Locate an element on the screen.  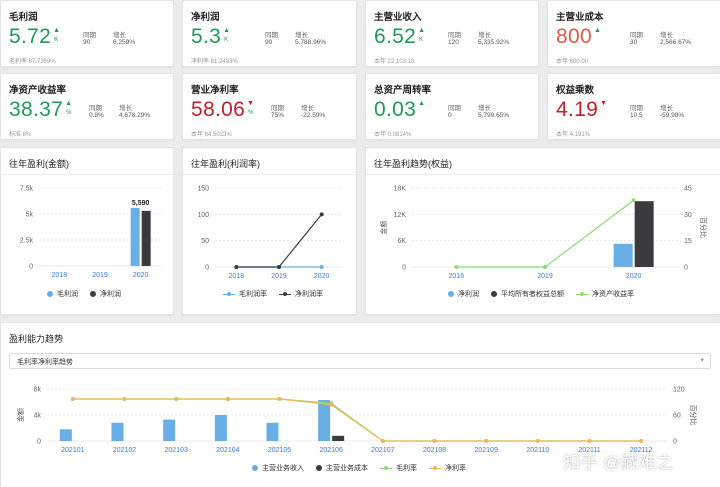
legend-label: 毛利率 is located at coordinates (406, 468).